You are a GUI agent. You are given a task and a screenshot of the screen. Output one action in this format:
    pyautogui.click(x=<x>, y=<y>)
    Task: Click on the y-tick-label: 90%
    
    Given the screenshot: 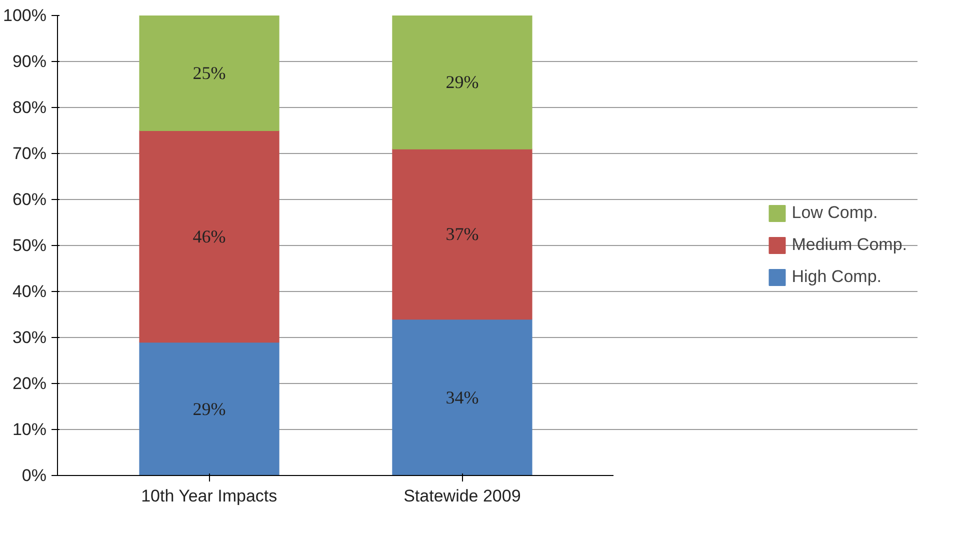 What is the action you would take?
    pyautogui.click(x=29, y=61)
    